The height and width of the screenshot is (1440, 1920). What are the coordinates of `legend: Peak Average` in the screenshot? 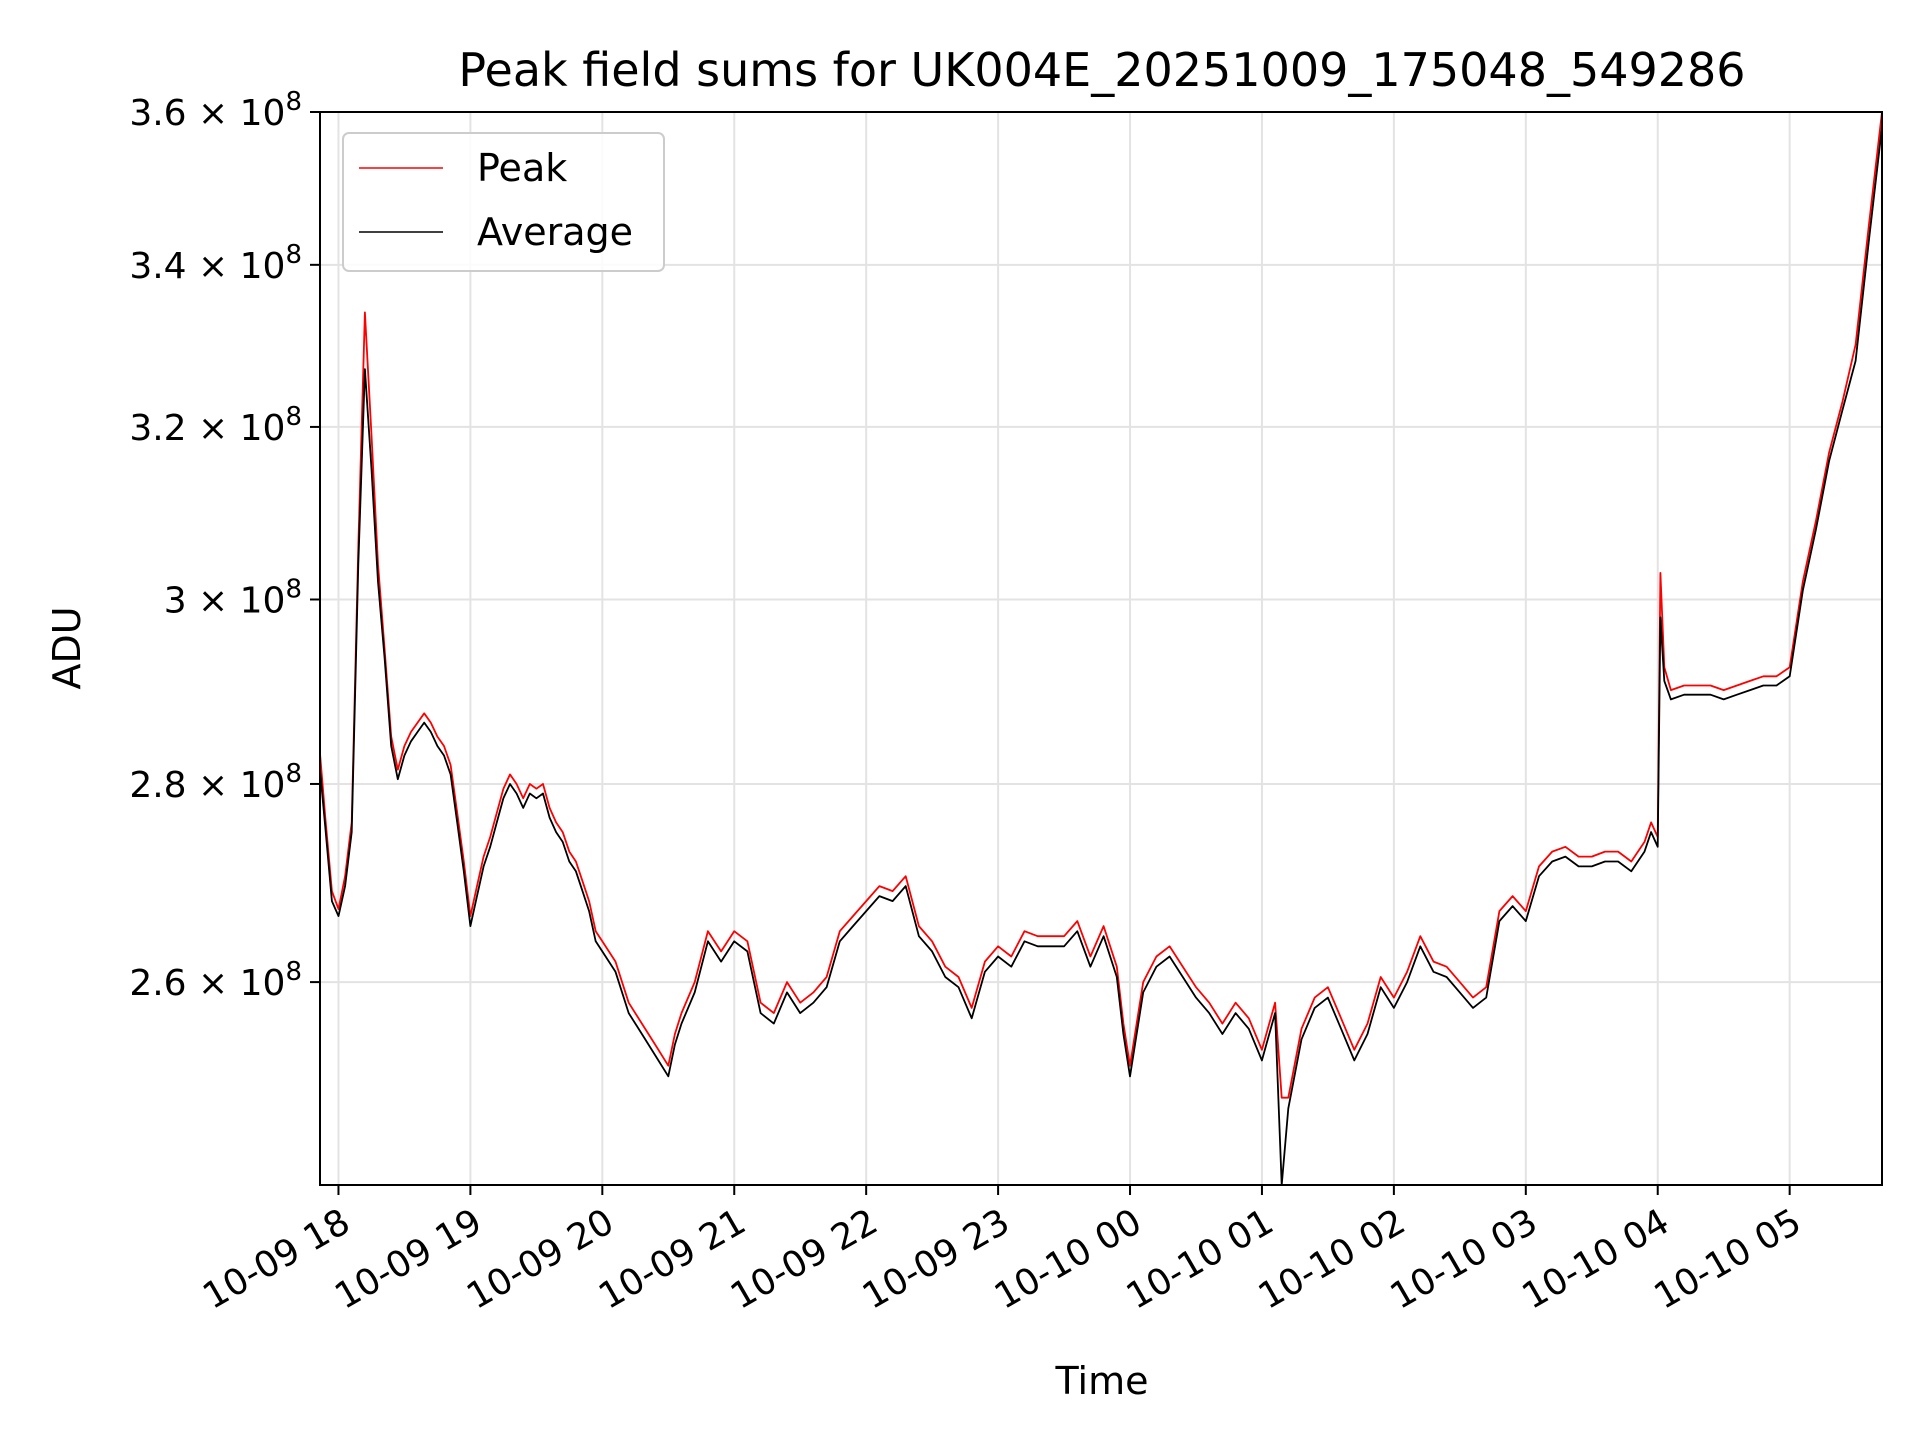 It's located at (503, 202).